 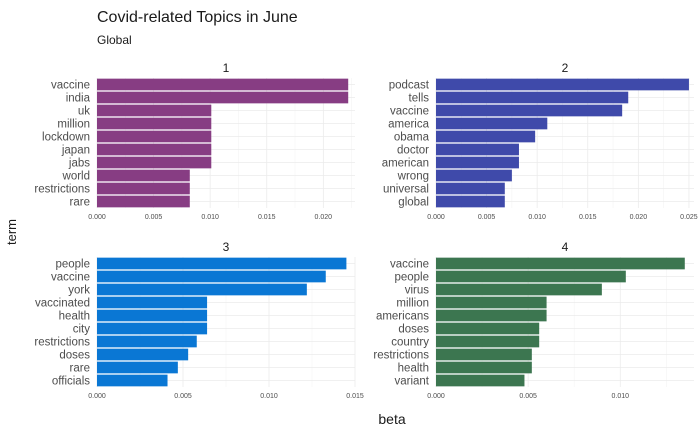 I want to click on y-tick-label: virus, so click(x=417, y=291).